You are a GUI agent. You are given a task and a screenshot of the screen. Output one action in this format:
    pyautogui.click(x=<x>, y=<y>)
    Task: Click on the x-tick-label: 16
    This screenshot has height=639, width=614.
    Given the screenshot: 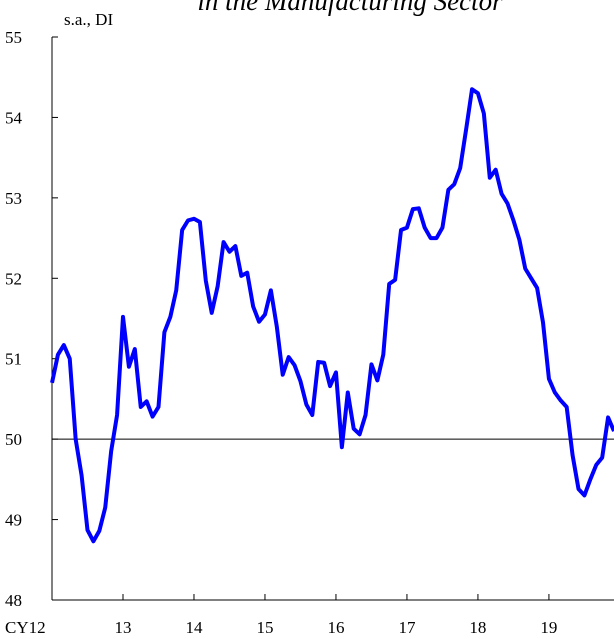 What is the action you would take?
    pyautogui.click(x=335, y=627)
    